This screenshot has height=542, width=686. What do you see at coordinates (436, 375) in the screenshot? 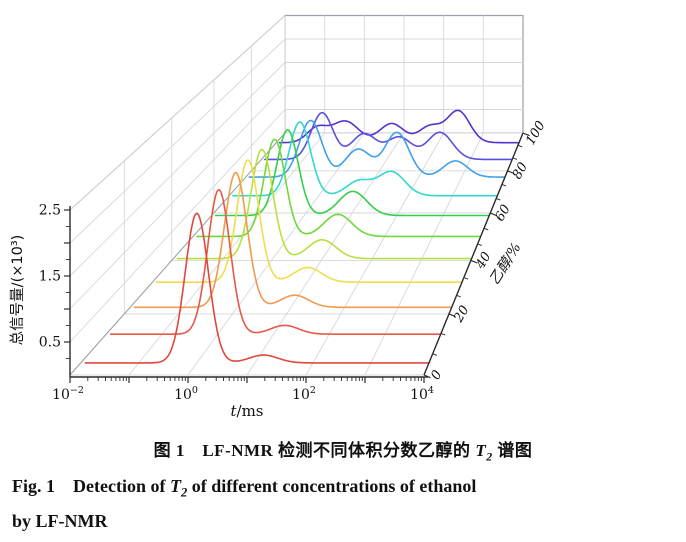
I see `z-tick-label: 0` at bounding box center [436, 375].